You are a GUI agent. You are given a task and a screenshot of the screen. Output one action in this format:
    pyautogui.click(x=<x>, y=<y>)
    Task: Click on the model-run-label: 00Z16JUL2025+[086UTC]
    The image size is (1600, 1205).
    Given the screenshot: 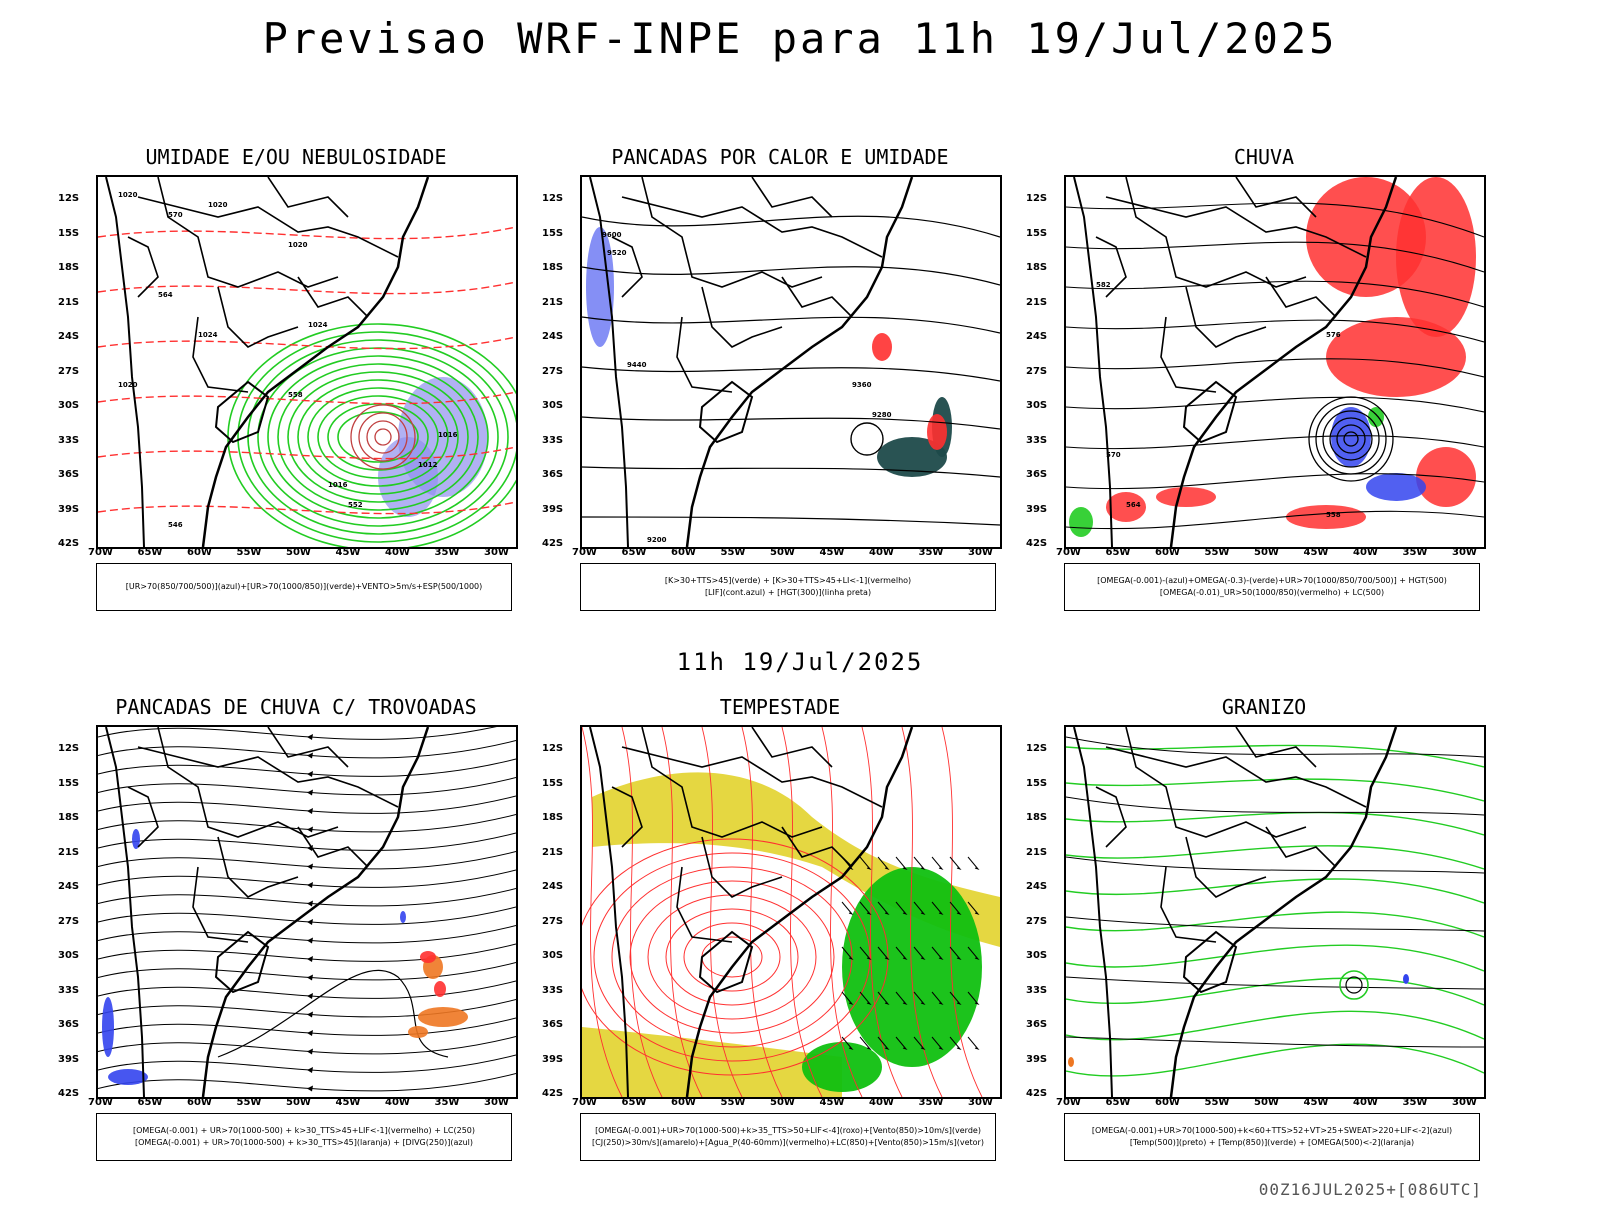 What is the action you would take?
    pyautogui.click(x=1370, y=1189)
    